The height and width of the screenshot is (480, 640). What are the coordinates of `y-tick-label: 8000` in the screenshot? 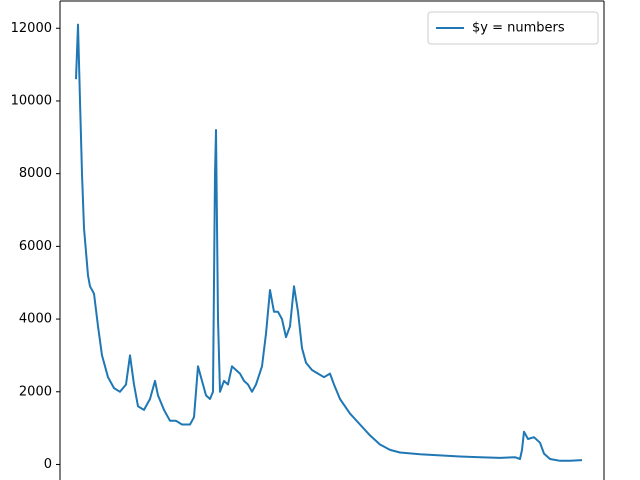 It's located at (35, 173).